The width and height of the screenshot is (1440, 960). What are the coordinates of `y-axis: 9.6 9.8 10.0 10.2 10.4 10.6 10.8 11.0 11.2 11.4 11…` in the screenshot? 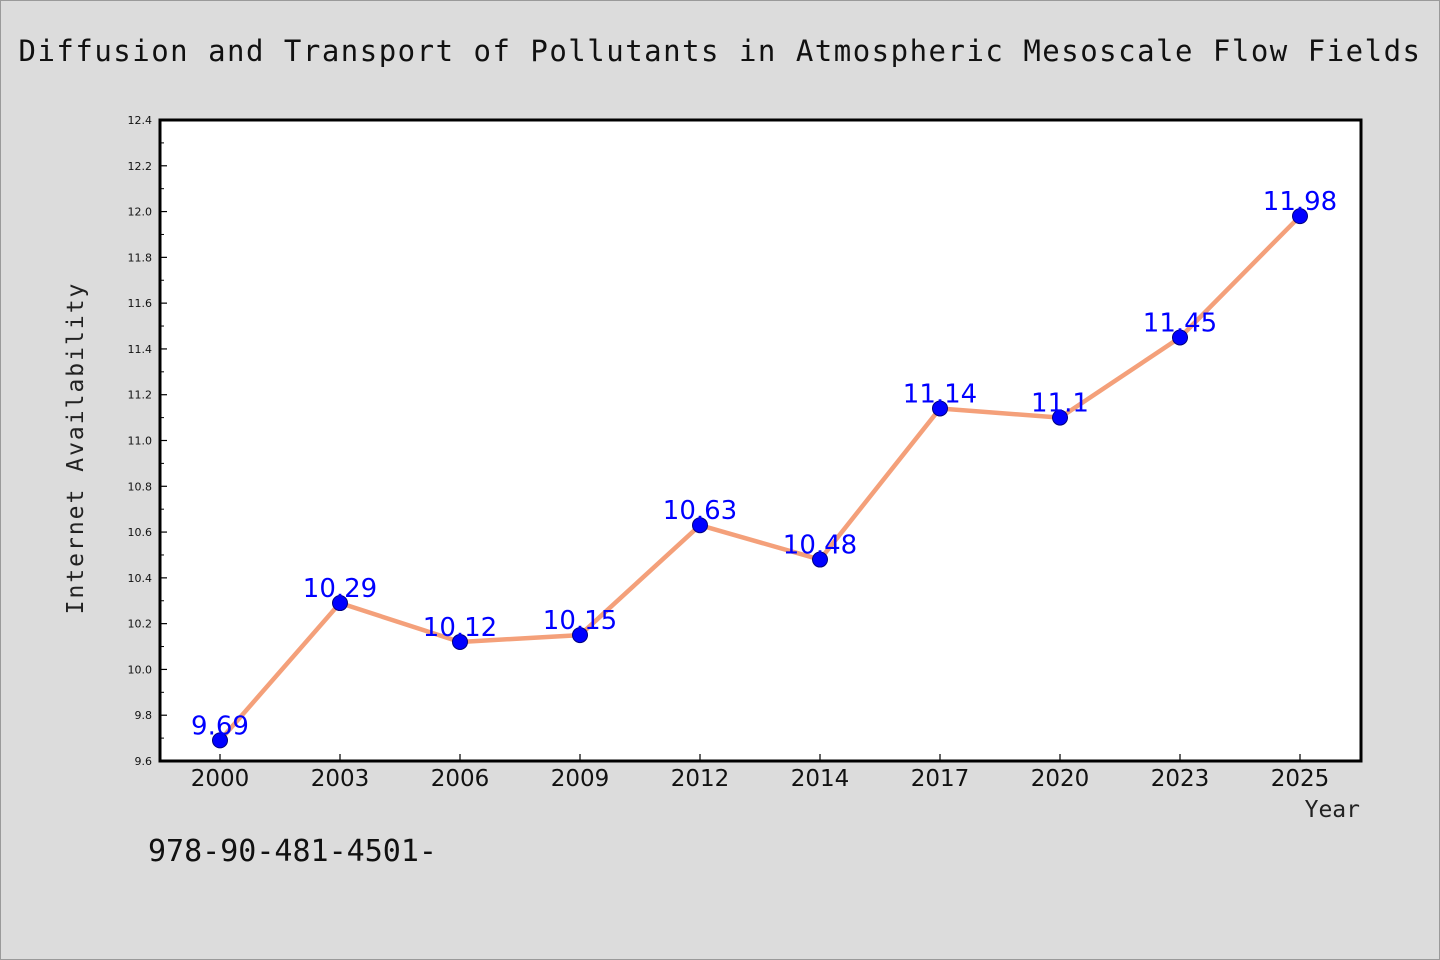 It's located at (147, 441).